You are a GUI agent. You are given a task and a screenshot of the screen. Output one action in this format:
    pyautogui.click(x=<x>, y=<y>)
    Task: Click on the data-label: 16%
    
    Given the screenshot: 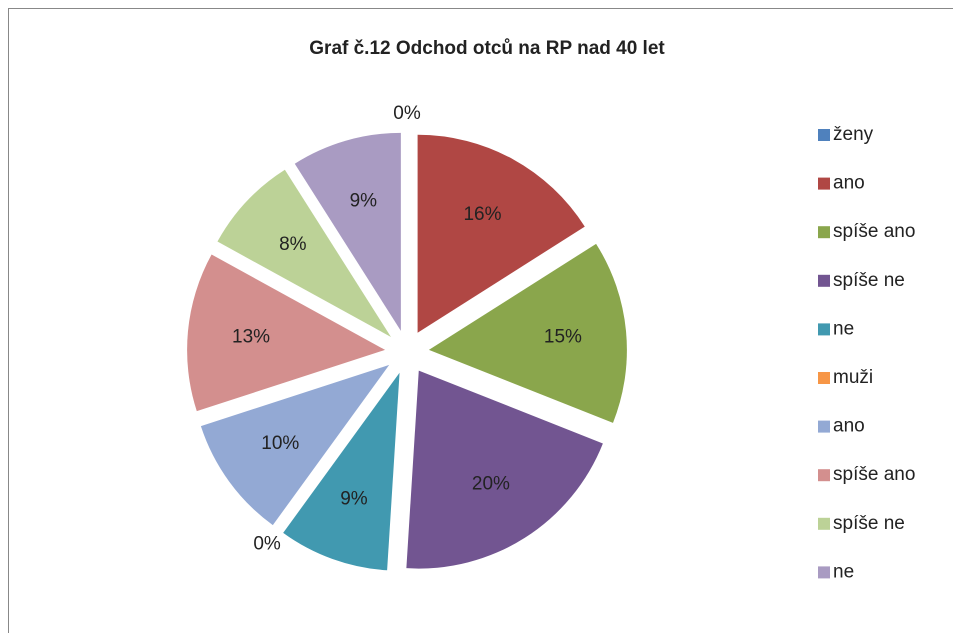 What is the action you would take?
    pyautogui.click(x=482, y=214)
    